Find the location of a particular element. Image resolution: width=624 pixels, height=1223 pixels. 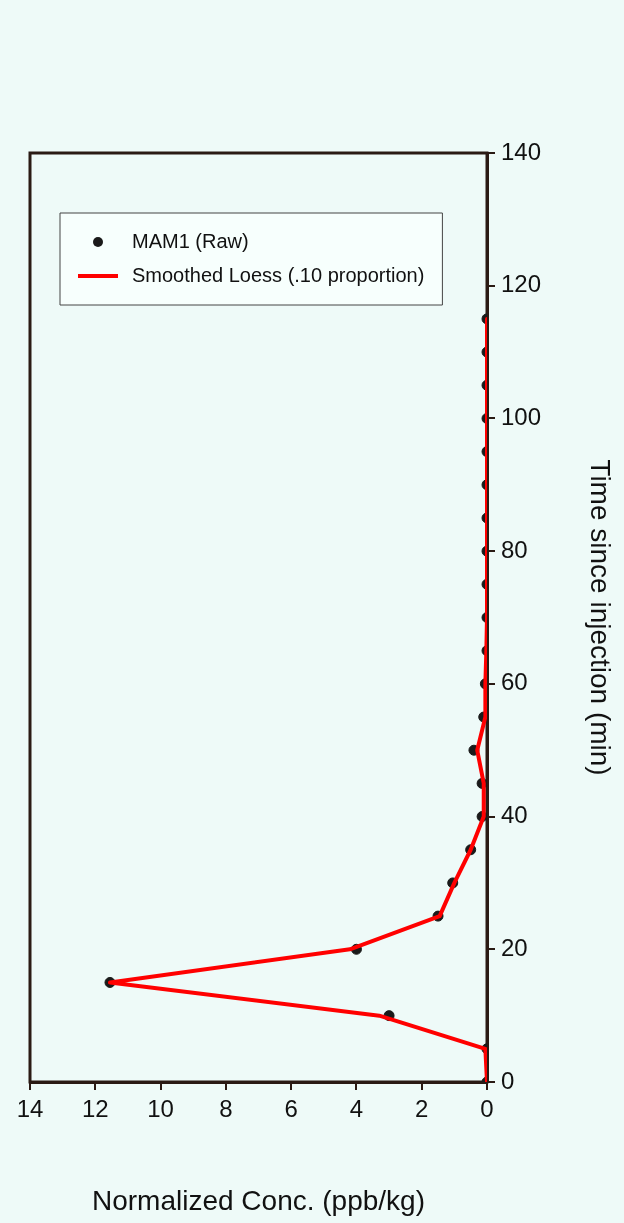

y-tick-label: 40 is located at coordinates (514, 815).